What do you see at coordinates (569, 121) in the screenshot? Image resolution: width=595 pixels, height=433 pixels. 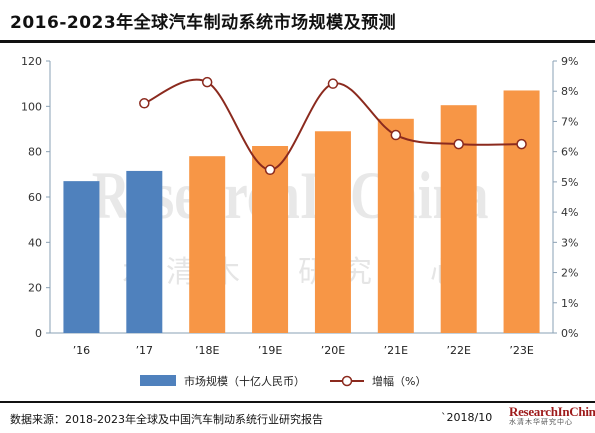 I see `right-axis-tick-label: 7%` at bounding box center [569, 121].